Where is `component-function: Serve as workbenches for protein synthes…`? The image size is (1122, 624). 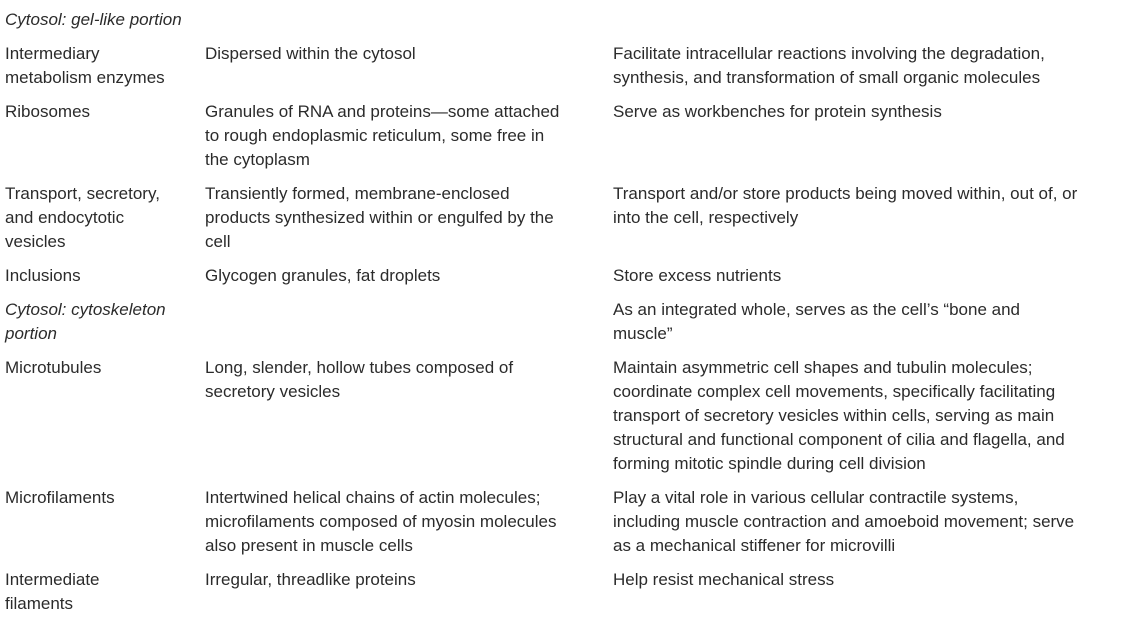
component-function: Serve as workbenches for protein synthes… is located at coordinates (777, 111).